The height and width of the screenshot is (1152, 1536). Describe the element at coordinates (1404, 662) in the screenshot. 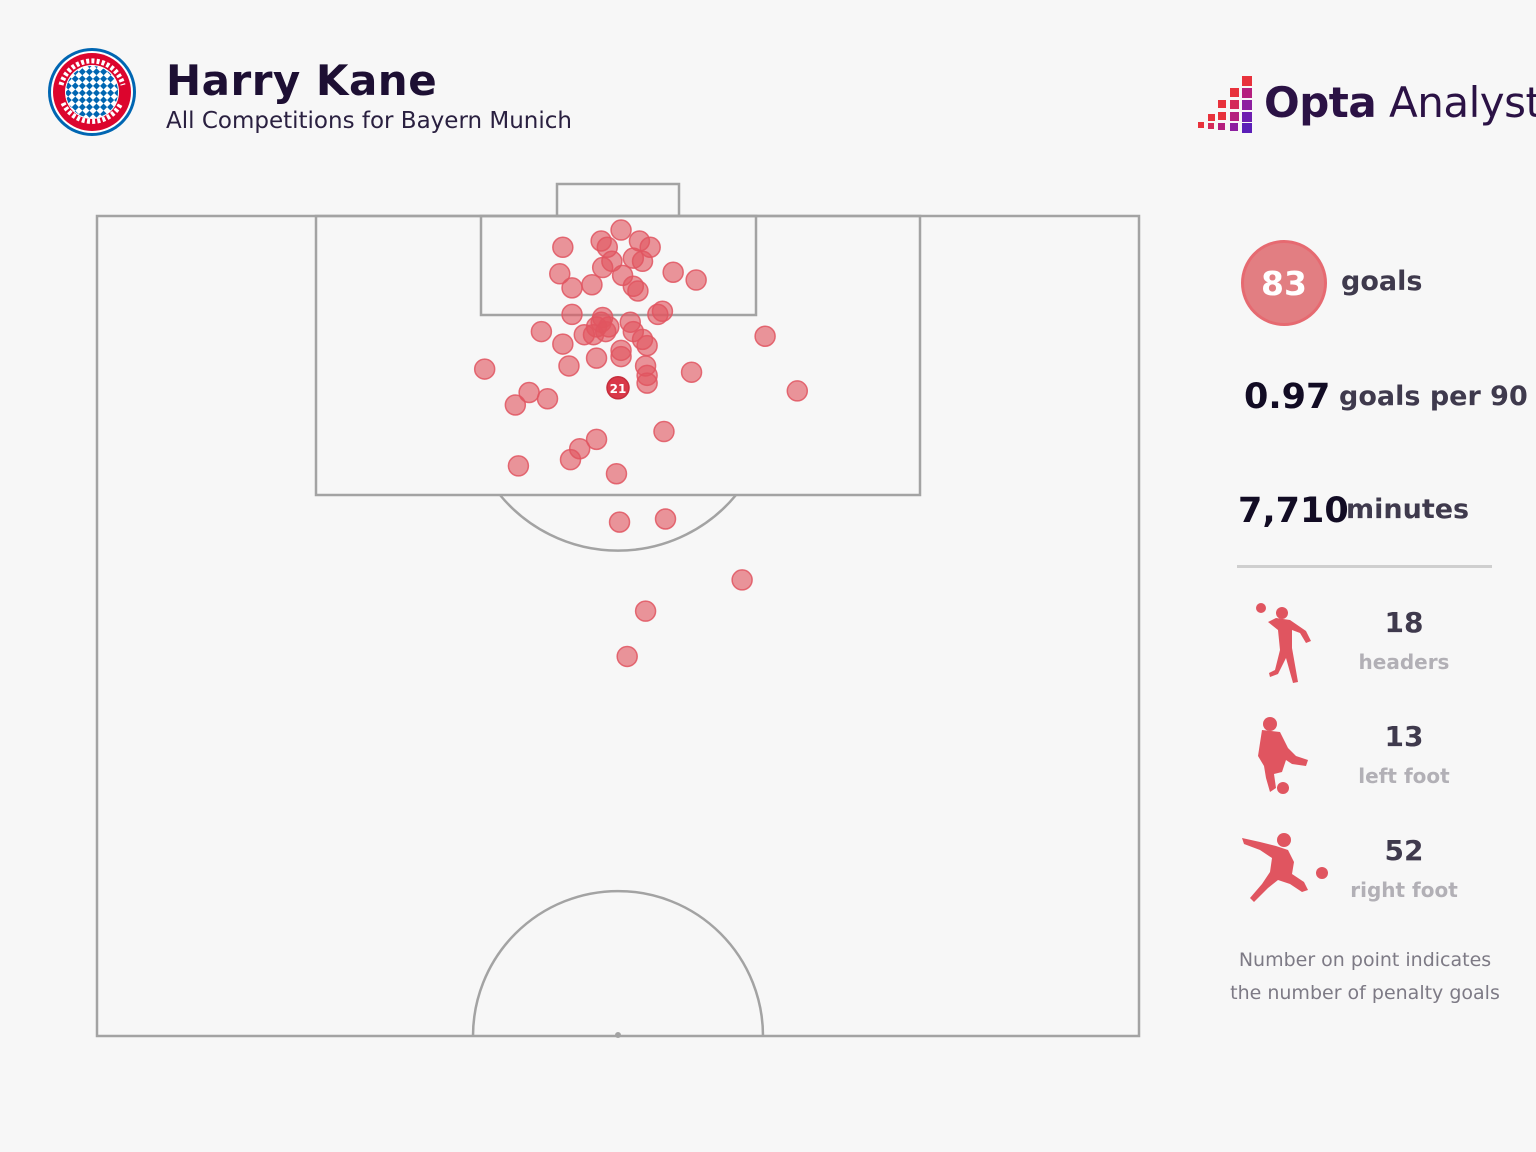

I see `headers-label: headers` at that location.